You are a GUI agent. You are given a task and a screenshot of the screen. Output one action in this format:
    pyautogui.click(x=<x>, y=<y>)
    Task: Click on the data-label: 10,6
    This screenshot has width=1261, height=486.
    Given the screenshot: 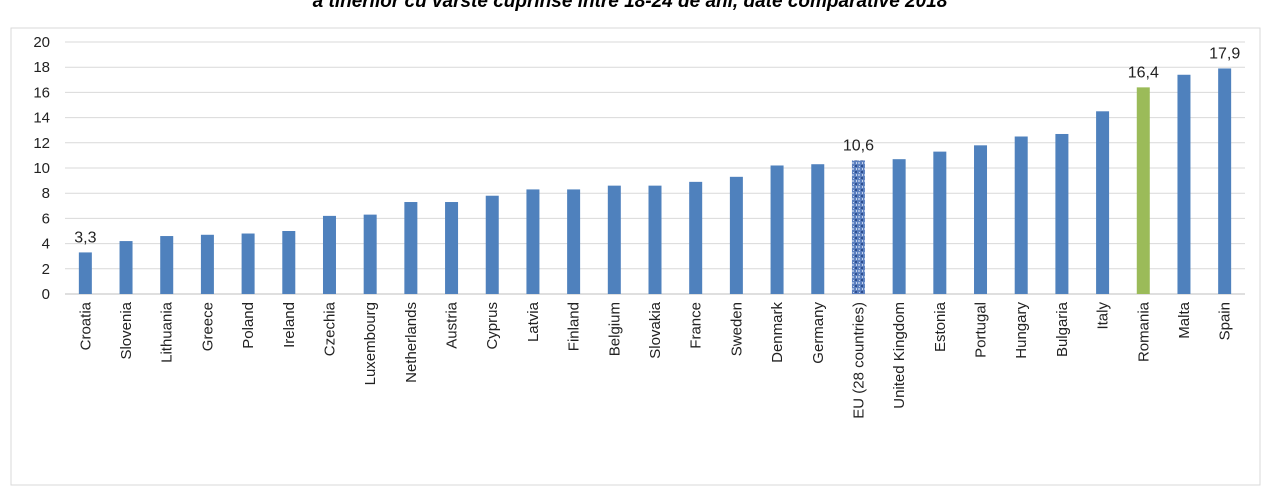 What is the action you would take?
    pyautogui.click(x=858, y=145)
    